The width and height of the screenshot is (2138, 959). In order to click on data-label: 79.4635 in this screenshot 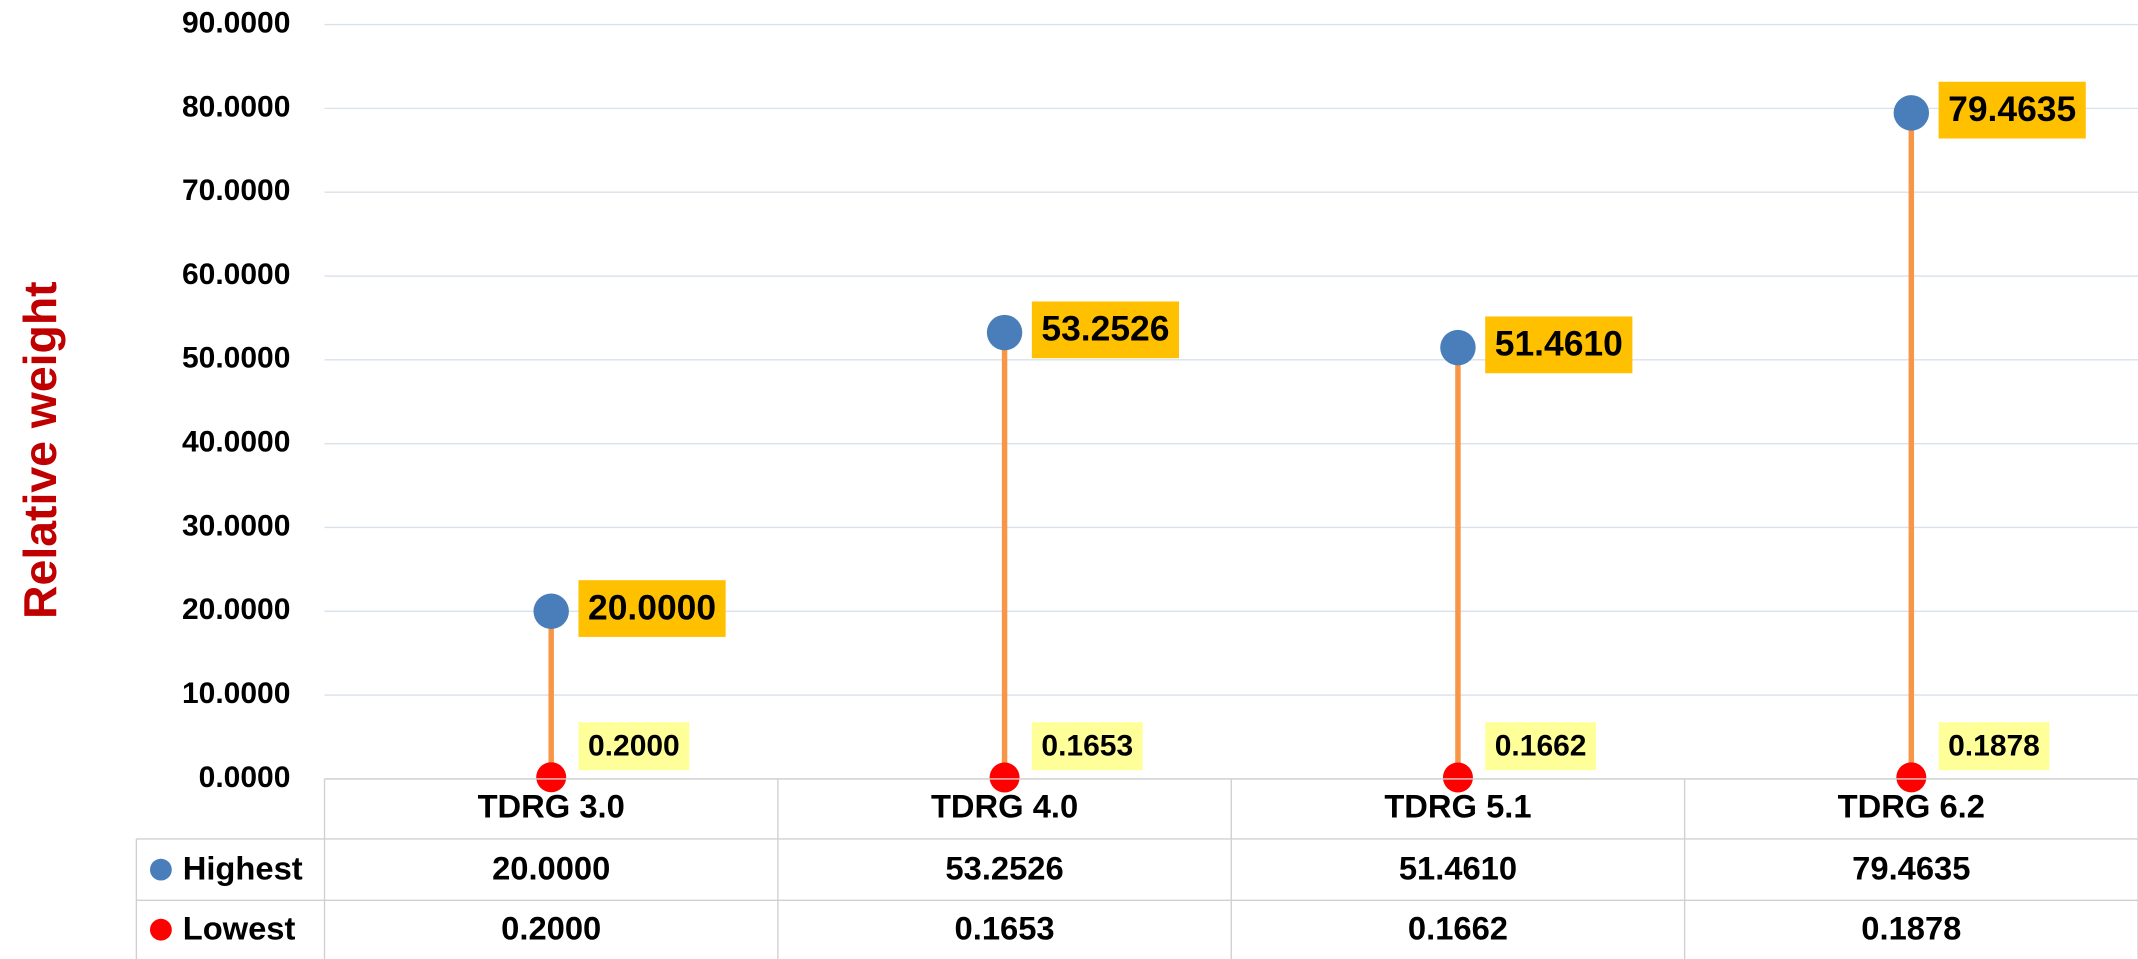, I will do `click(2012, 109)`.